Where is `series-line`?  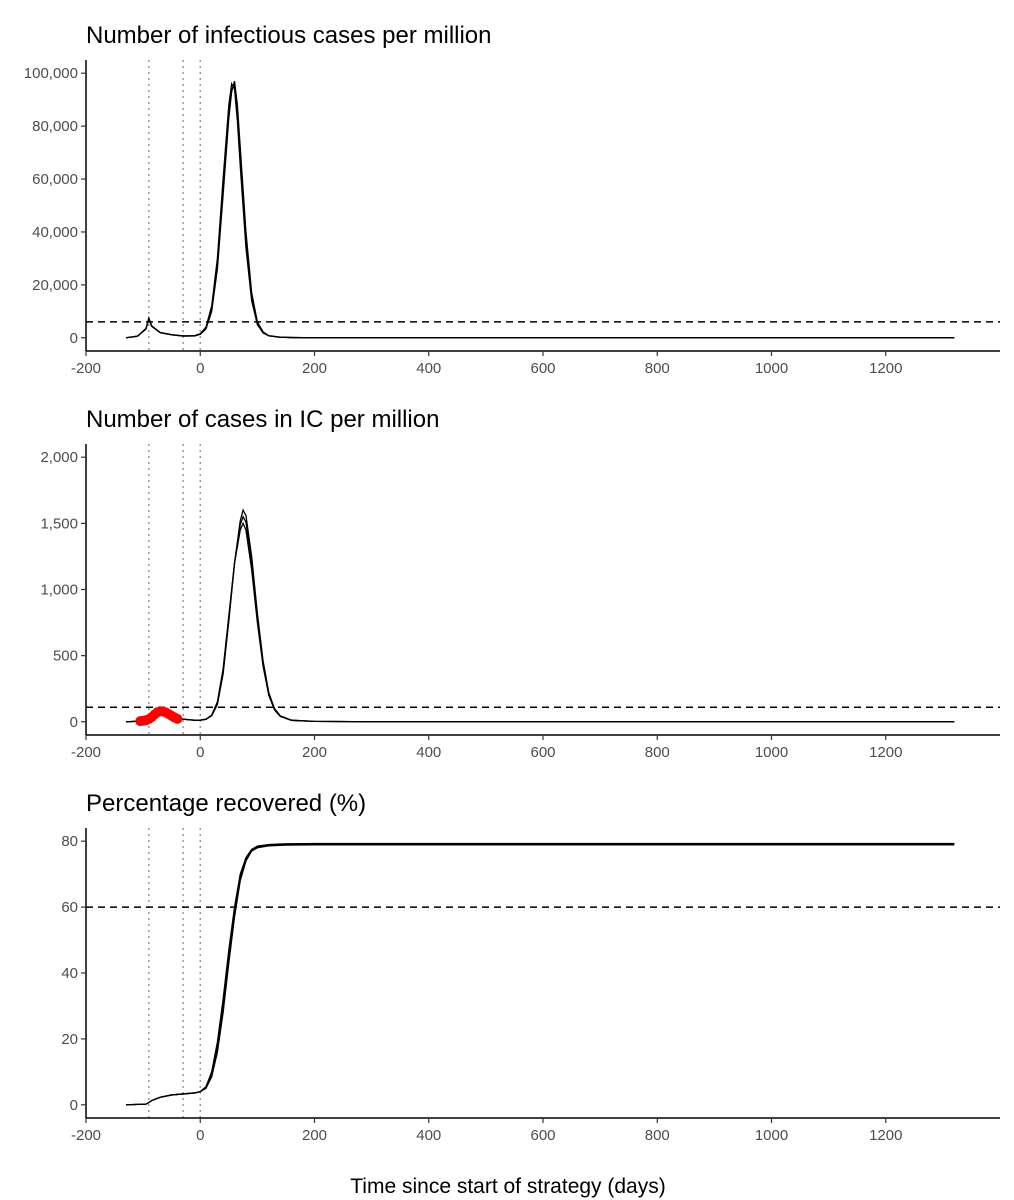
series-line is located at coordinates (540, 615).